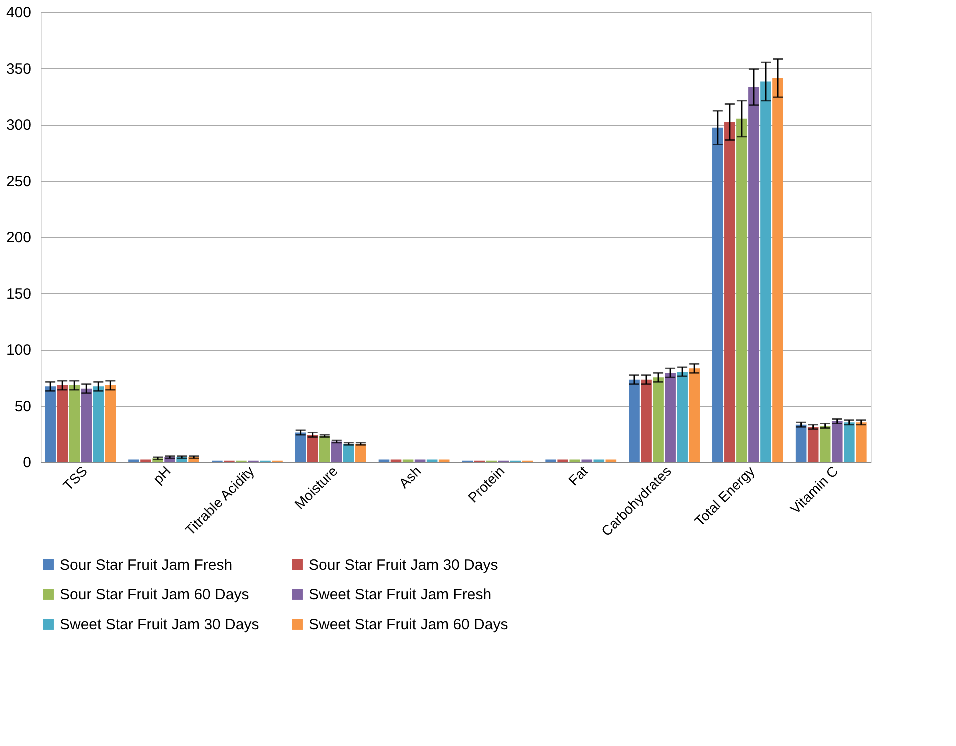  Describe the element at coordinates (19, 13) in the screenshot. I see `y-tick-label: 400` at that location.